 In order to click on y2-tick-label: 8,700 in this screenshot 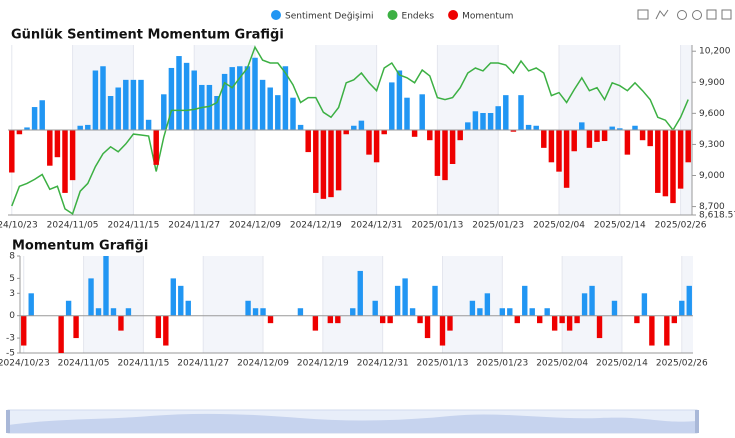, I will do `click(712, 207)`.